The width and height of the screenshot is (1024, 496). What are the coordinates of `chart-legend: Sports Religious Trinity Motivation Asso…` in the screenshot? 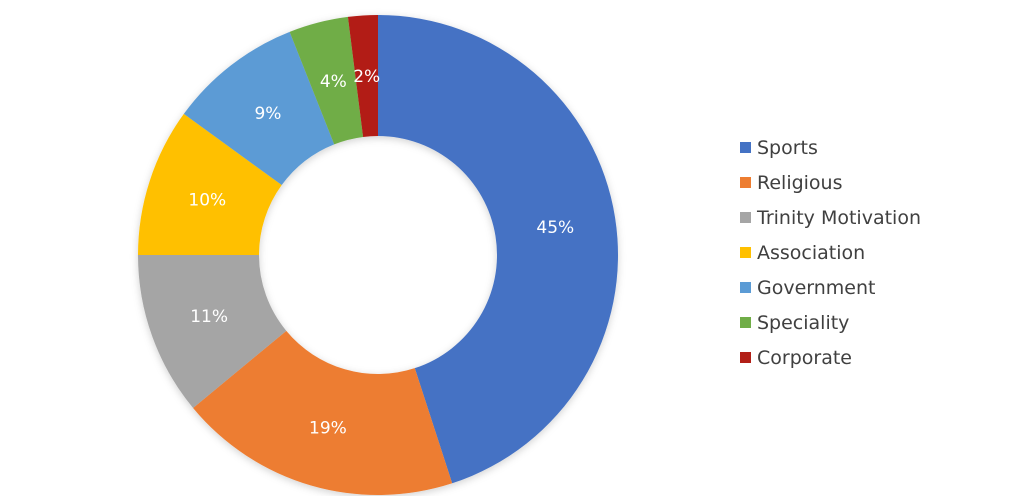 It's located at (830, 252).